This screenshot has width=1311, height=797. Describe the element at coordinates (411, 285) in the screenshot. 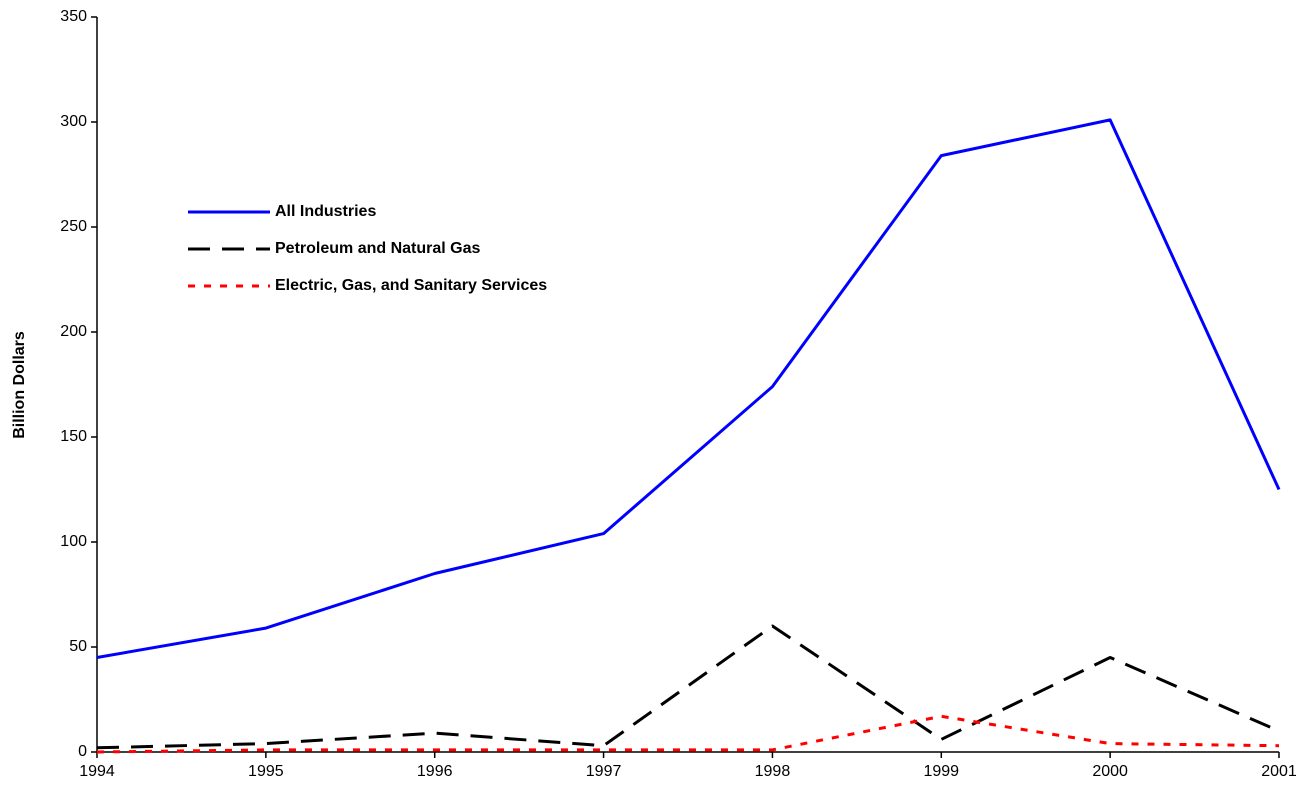

I see `legend-label: Electric, Gas, and Sanitary Services` at that location.